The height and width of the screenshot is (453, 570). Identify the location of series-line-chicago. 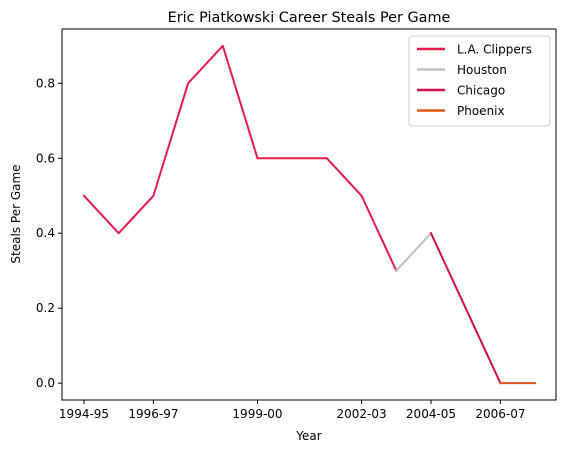
(465, 308).